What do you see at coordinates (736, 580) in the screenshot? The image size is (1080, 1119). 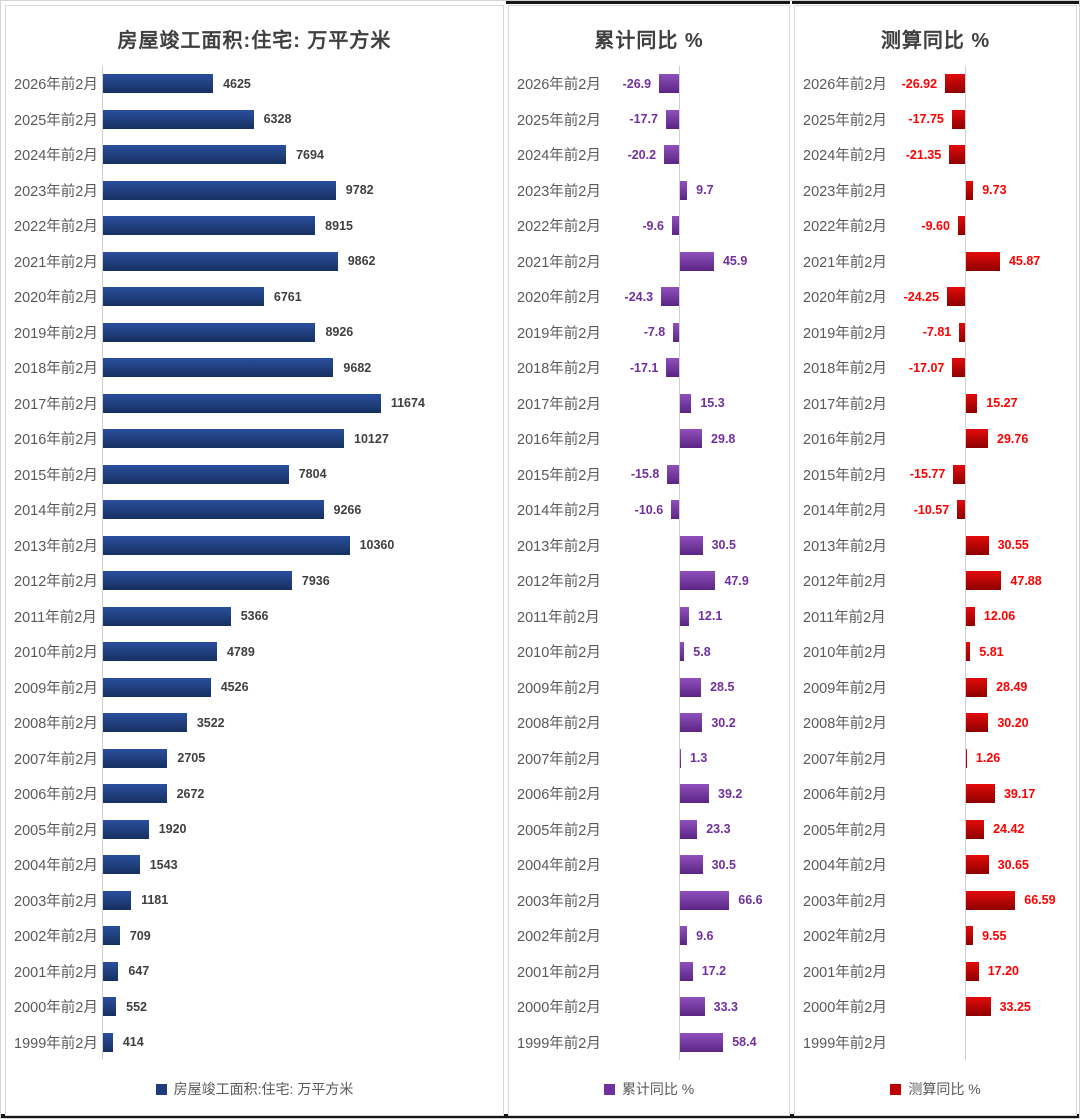 I see `value-label: 47.9` at bounding box center [736, 580].